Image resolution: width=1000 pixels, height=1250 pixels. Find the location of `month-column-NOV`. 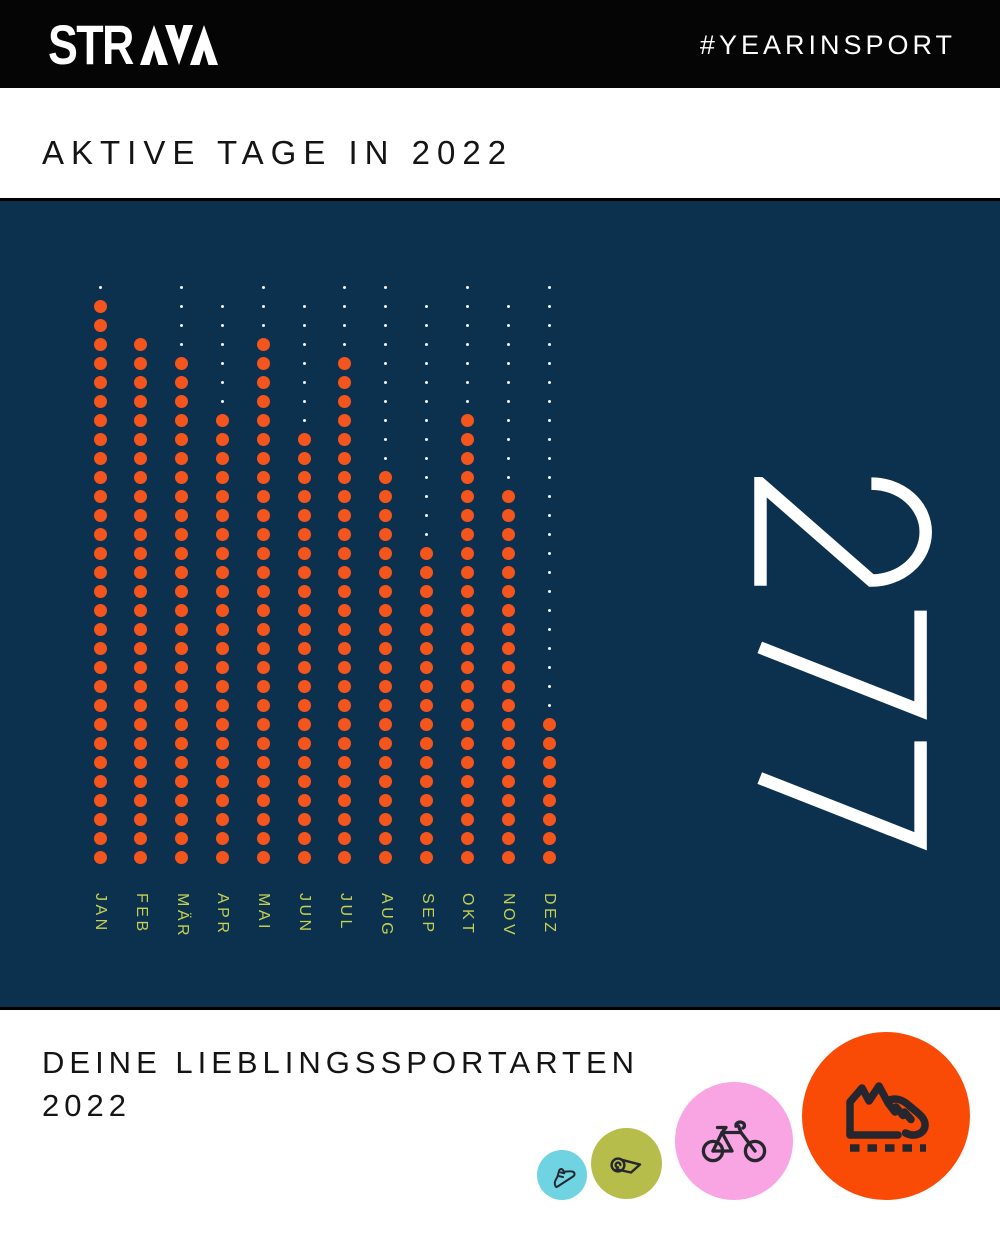

month-column-NOV is located at coordinates (508, 583).